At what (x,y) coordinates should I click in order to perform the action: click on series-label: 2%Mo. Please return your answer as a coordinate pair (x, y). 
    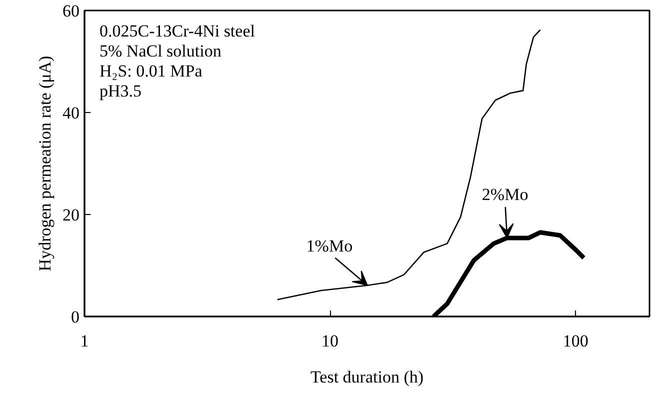
    Looking at the image, I should click on (505, 194).